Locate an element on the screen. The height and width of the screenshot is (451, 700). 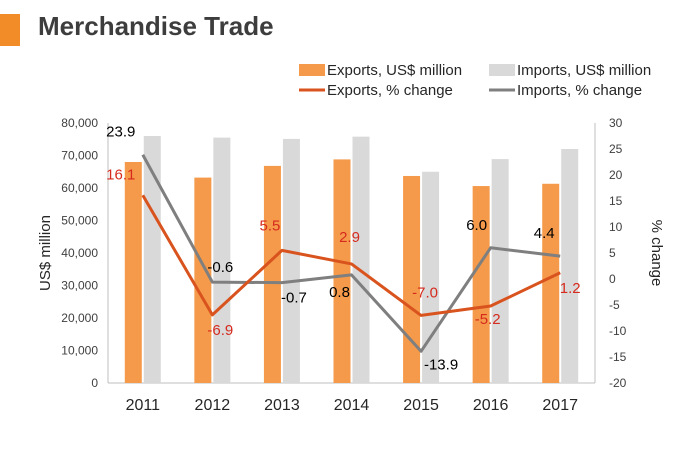
y-axis-title: US$ million is located at coordinates (45, 253).